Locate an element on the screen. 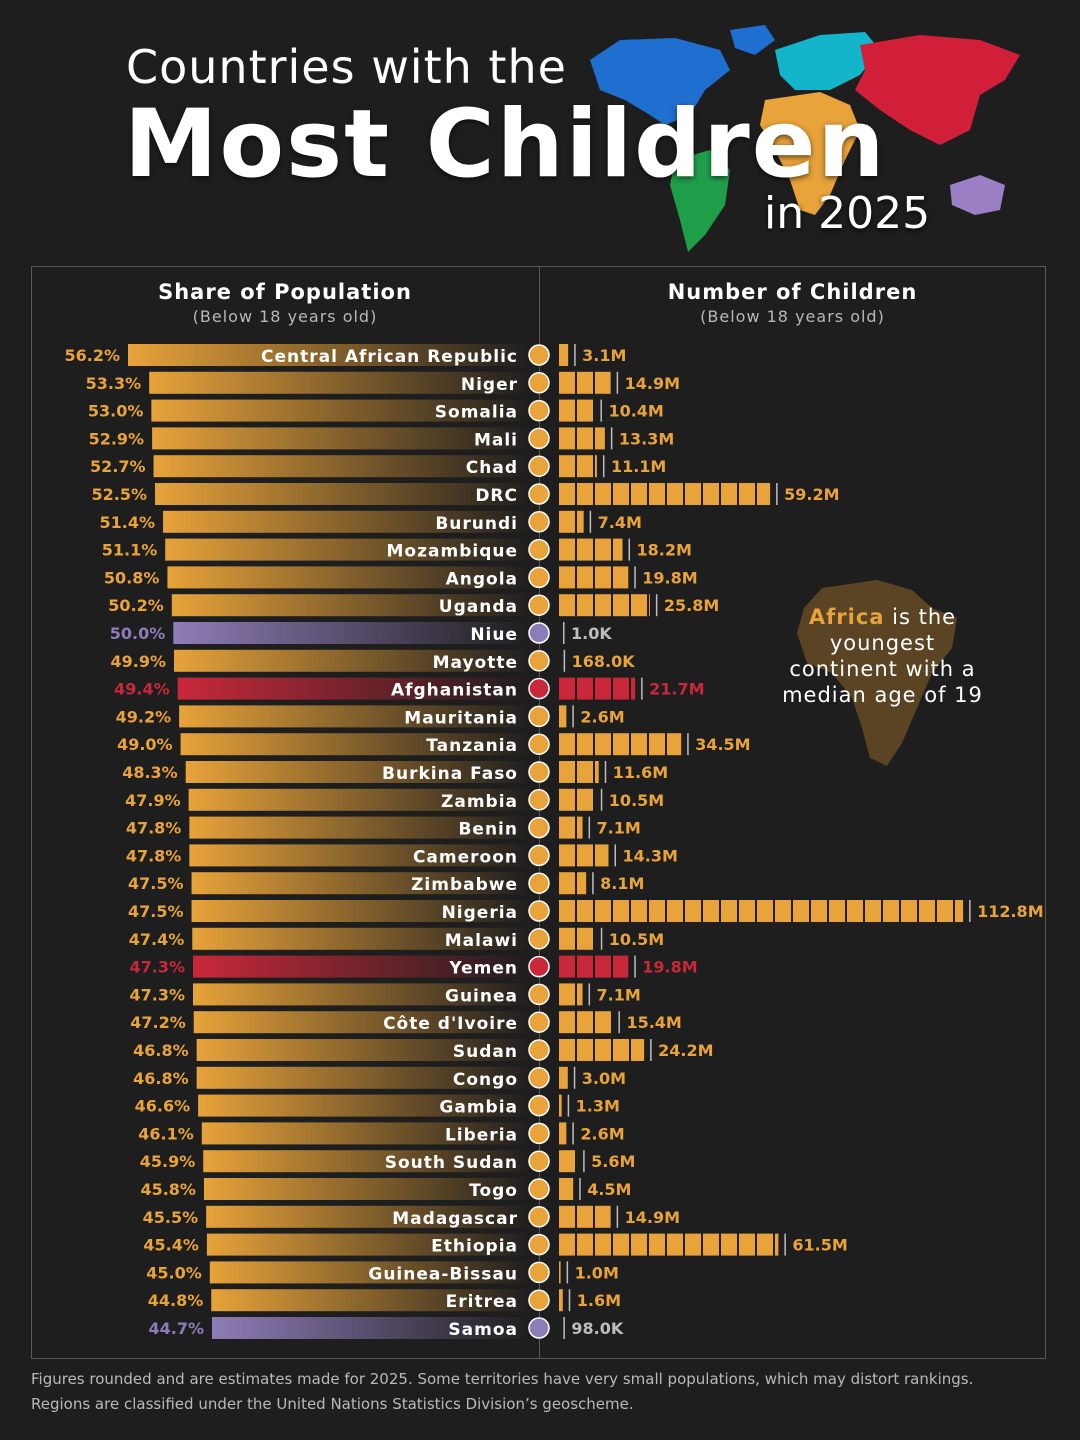 The width and height of the screenshot is (1080, 1440). left-column-header: Share of Population (Below 18 years old) is located at coordinates (285, 303).